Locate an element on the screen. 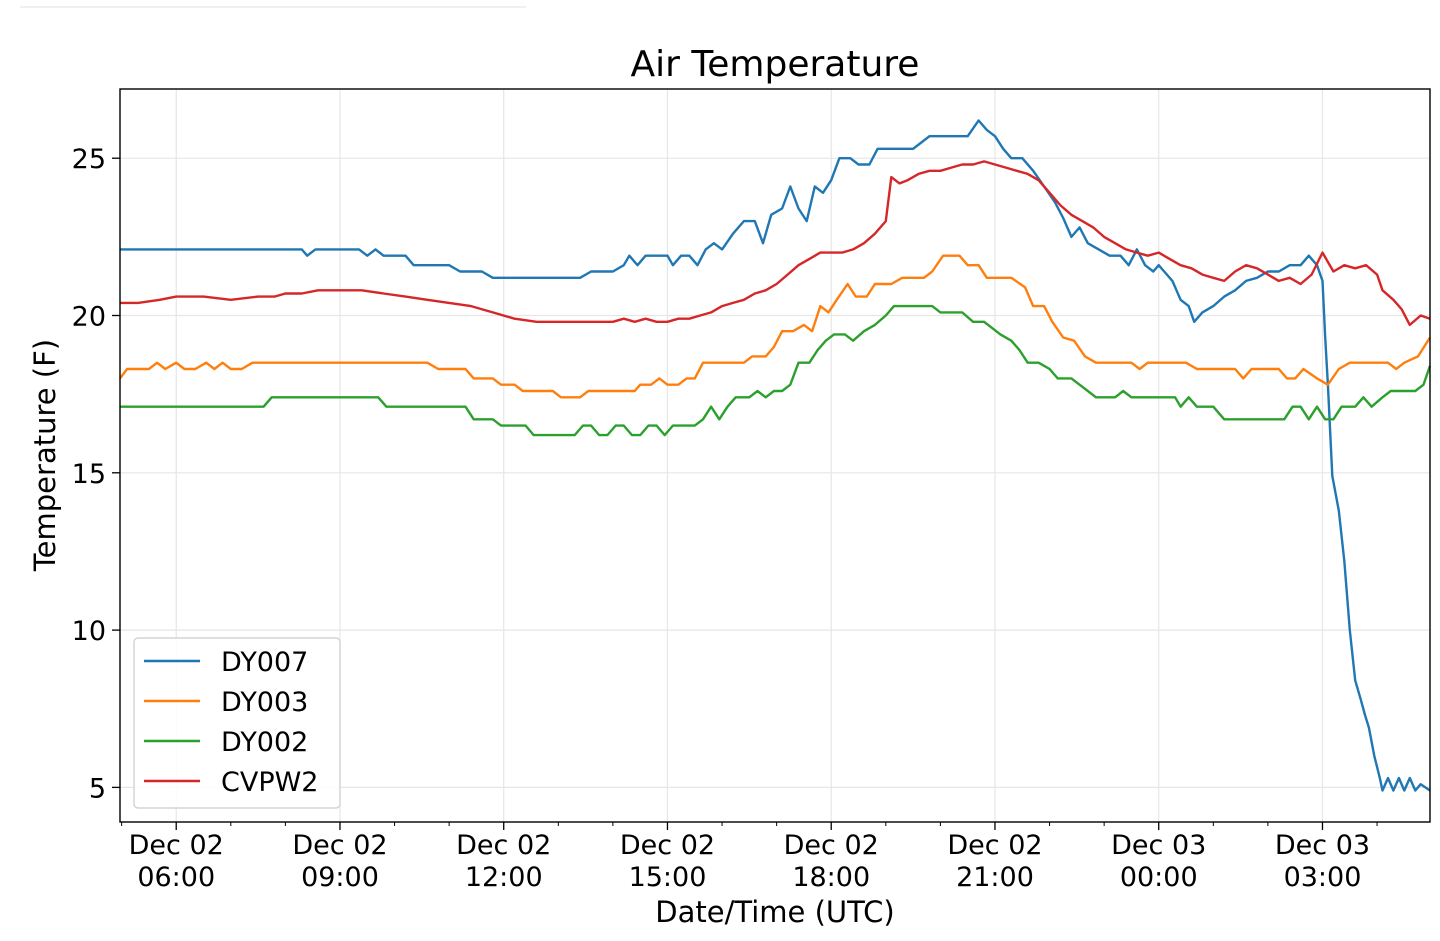  legend-box is located at coordinates (237, 723).